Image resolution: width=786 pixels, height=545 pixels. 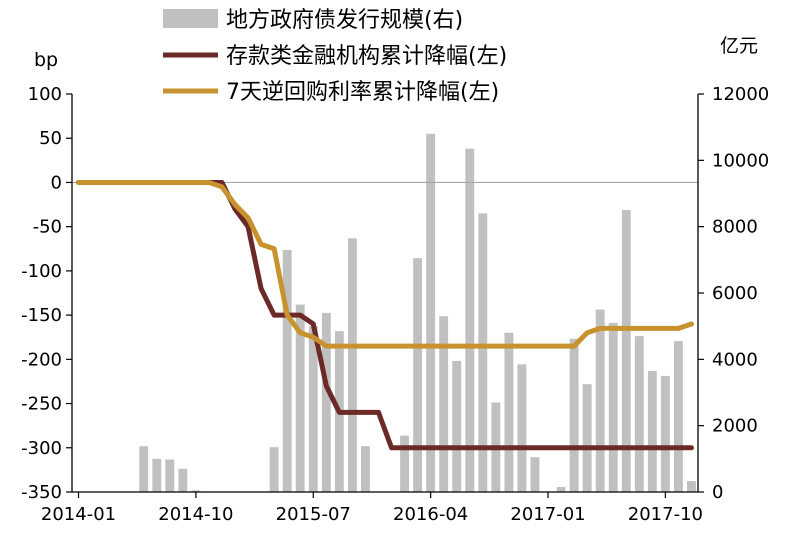 What do you see at coordinates (735, 359) in the screenshot?
I see `right-tick-label: 4000` at bounding box center [735, 359].